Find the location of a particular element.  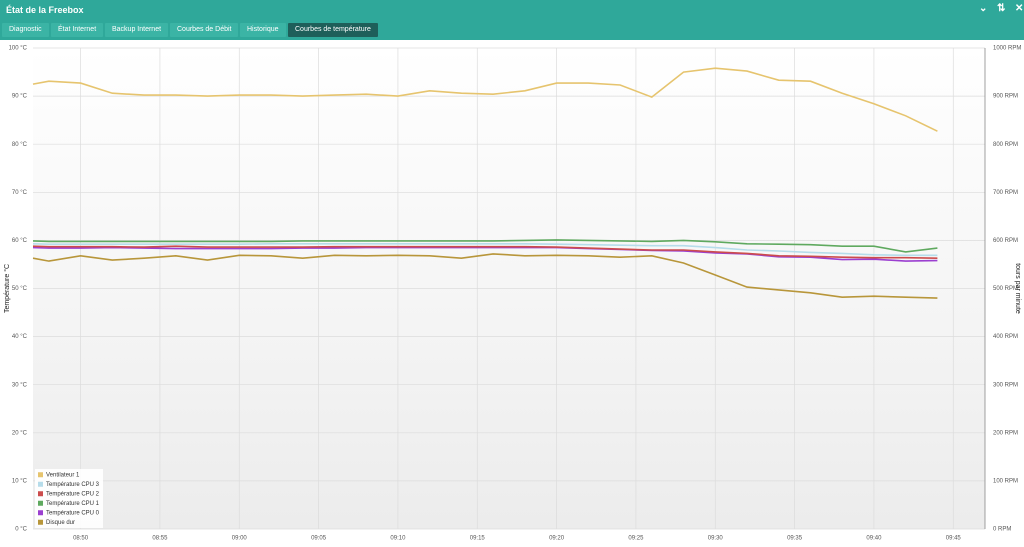

y-tick-label: 10 °C is located at coordinates (20, 481).